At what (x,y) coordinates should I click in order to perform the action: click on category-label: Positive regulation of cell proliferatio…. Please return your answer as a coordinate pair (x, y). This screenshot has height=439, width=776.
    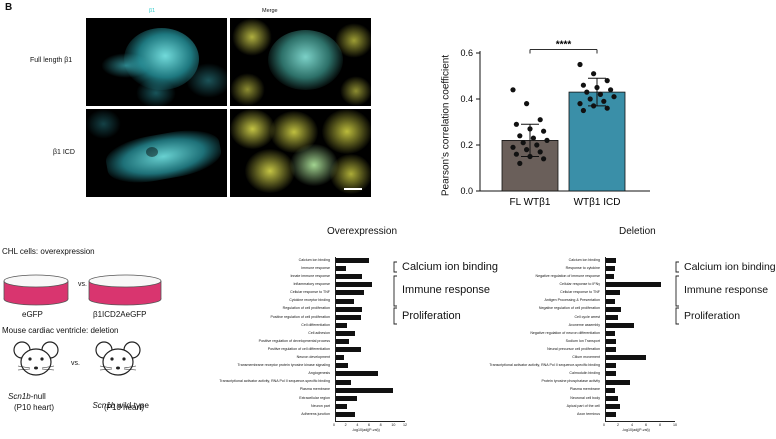
    Looking at the image, I should click on (300, 316).